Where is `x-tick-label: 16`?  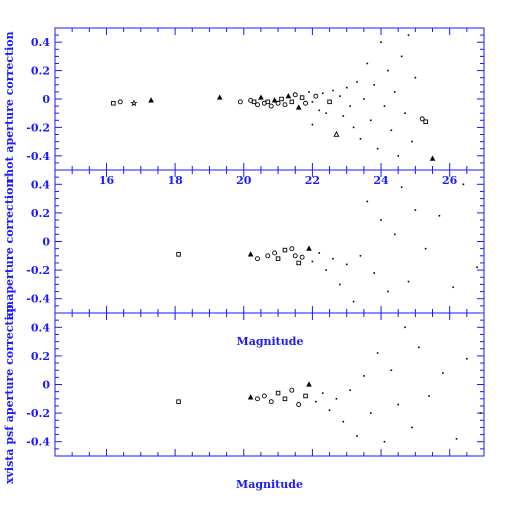 x-tick-label: 16 is located at coordinates (107, 180).